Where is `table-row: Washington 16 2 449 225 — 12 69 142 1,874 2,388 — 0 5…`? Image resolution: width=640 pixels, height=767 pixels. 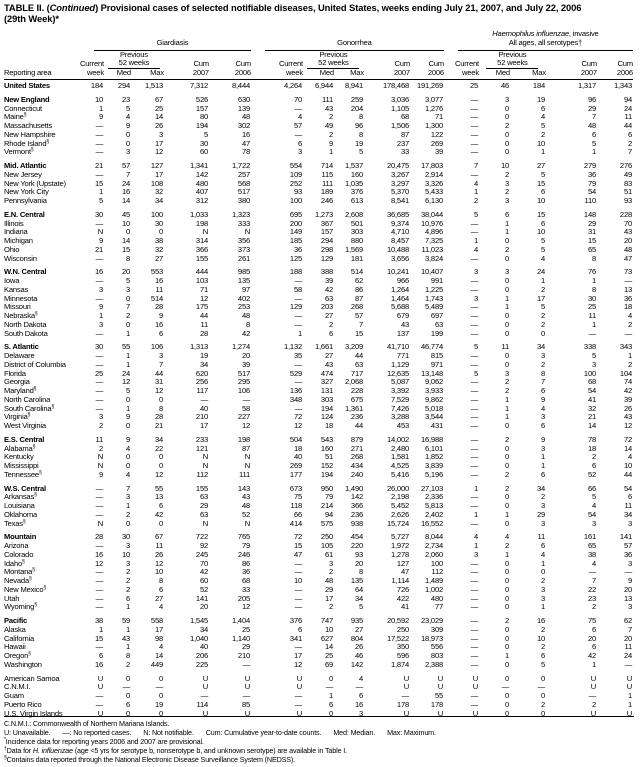
table-row: Washington 16 2 449 225 — 12 69 142 1,874 2,388 — 0 5… is located at coordinates (318, 664).